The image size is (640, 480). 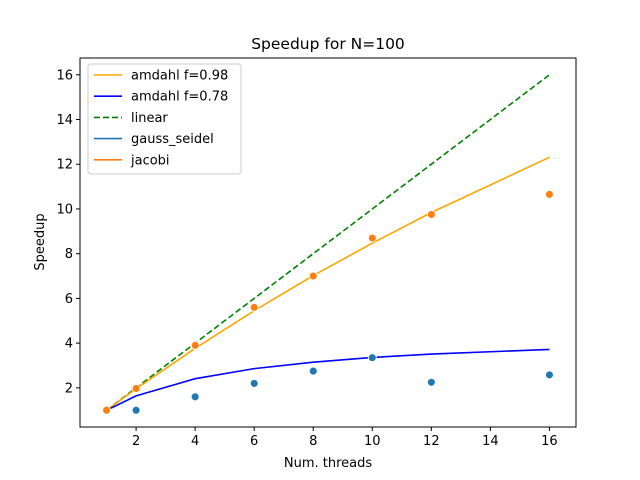 I want to click on legend-item: amdahl f=0.98, so click(x=161, y=76).